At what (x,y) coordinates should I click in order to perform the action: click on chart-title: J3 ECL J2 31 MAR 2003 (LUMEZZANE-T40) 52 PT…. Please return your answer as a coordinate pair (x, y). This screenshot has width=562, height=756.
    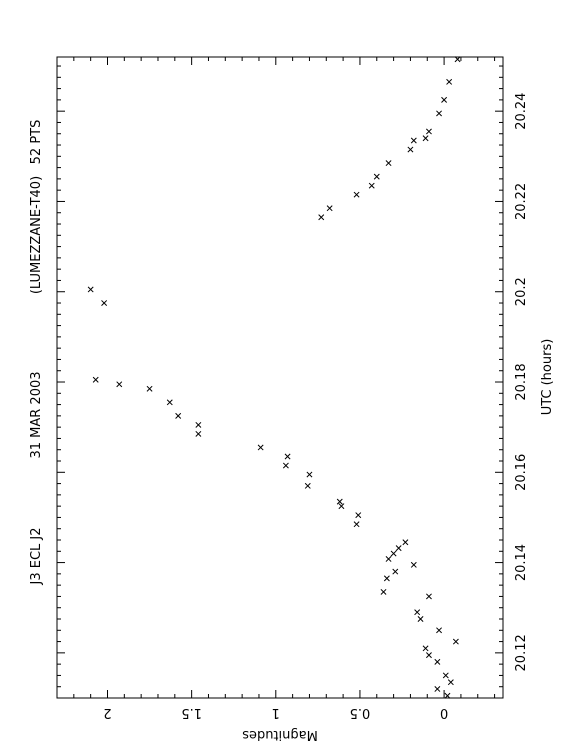
    Looking at the image, I should click on (36, 353).